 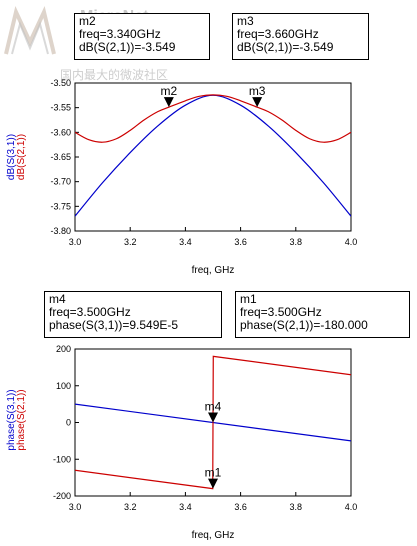 I want to click on marker-m2-icon, so click(x=168, y=102).